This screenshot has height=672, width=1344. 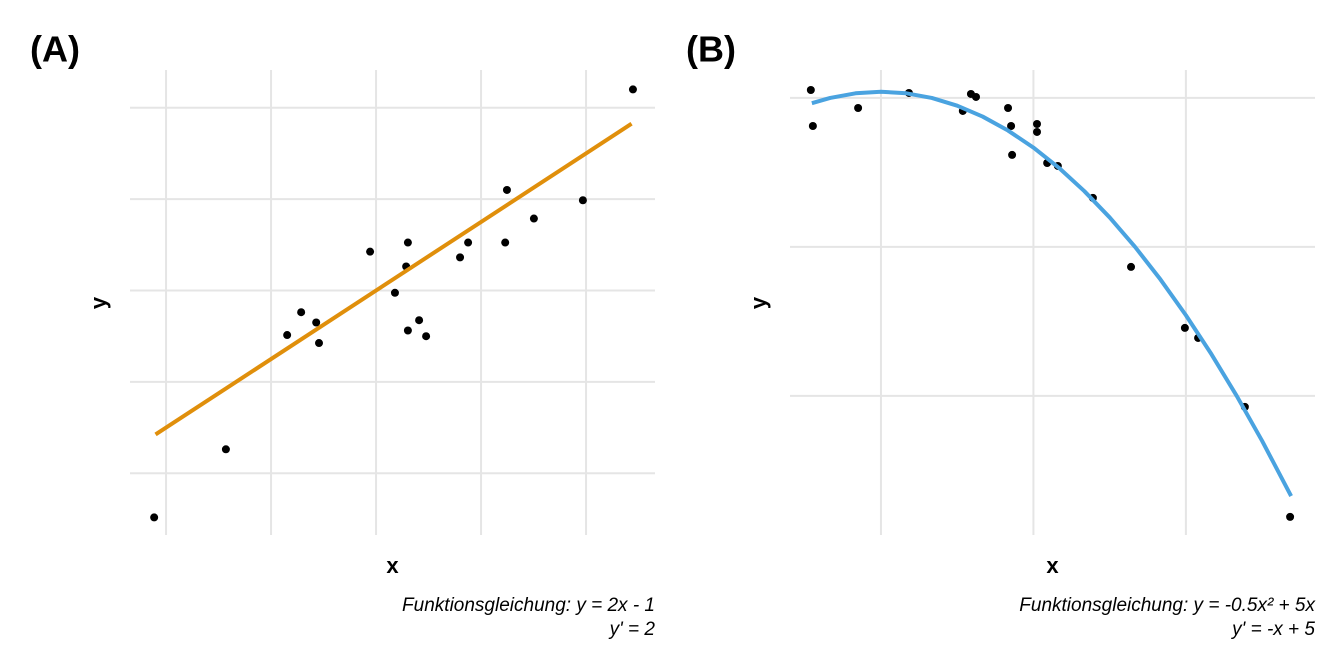 What do you see at coordinates (55, 49) in the screenshot?
I see `panel-label: (A)` at bounding box center [55, 49].